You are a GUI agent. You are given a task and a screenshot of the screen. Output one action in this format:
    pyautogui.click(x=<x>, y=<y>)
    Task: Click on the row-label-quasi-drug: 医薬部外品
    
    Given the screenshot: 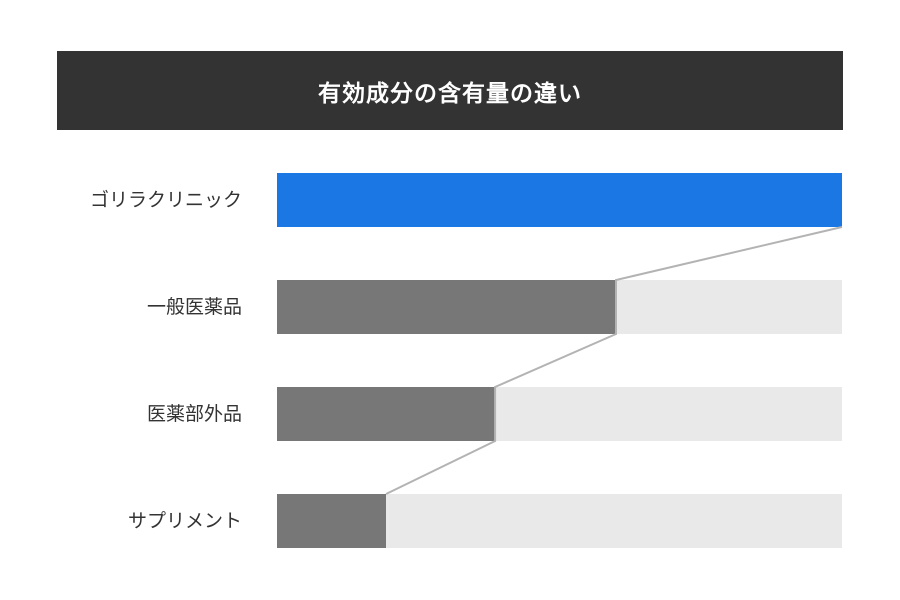 What is the action you would take?
    pyautogui.click(x=194, y=414)
    